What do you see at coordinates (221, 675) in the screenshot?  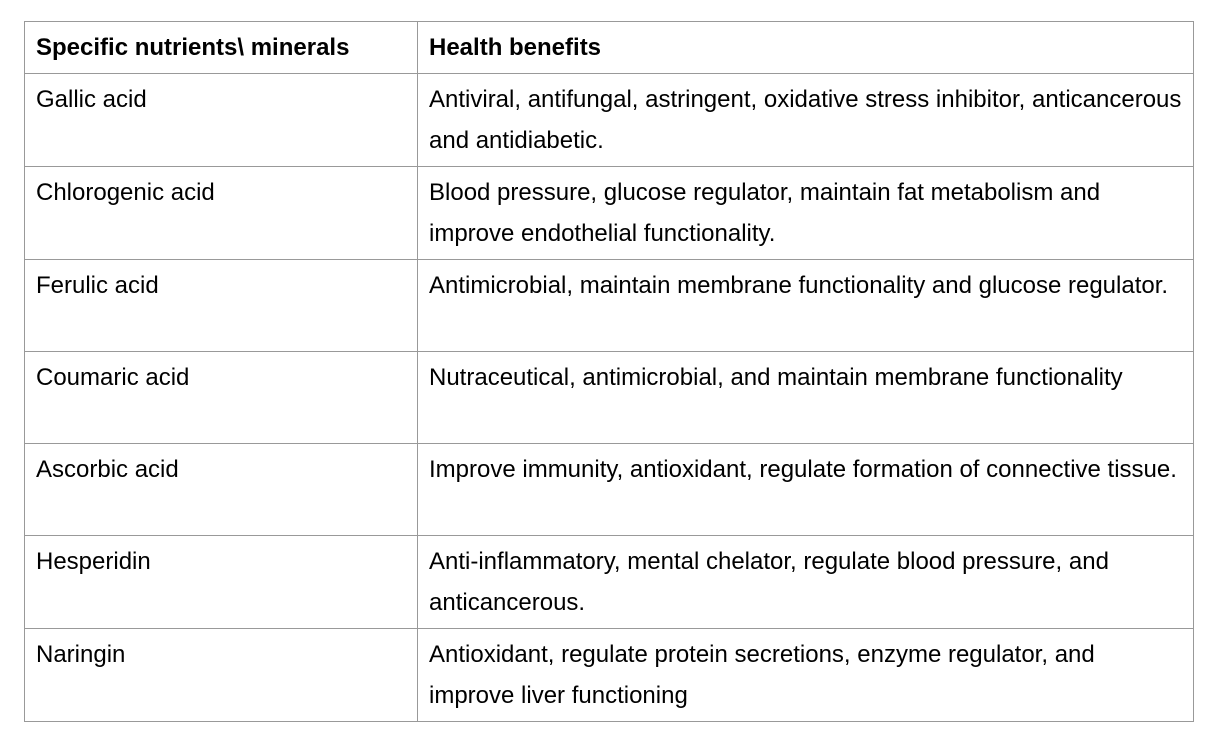 I see `nutrient-cell: Naringin` at bounding box center [221, 675].